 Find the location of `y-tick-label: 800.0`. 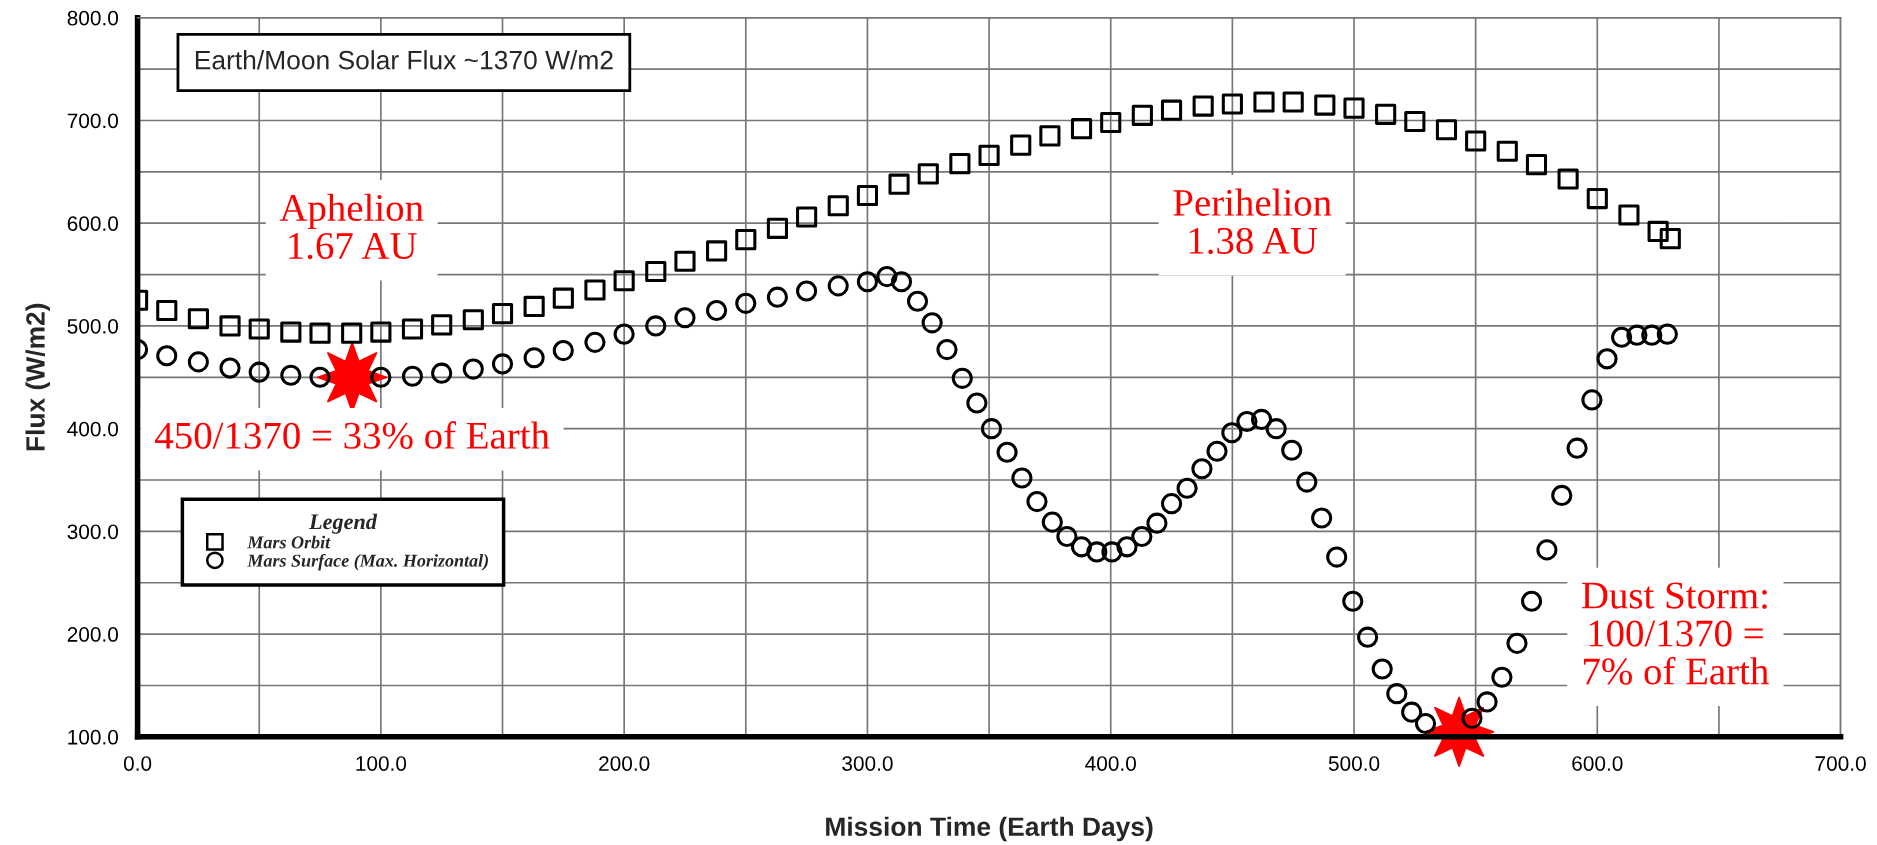

y-tick-label: 800.0 is located at coordinates (93, 18).